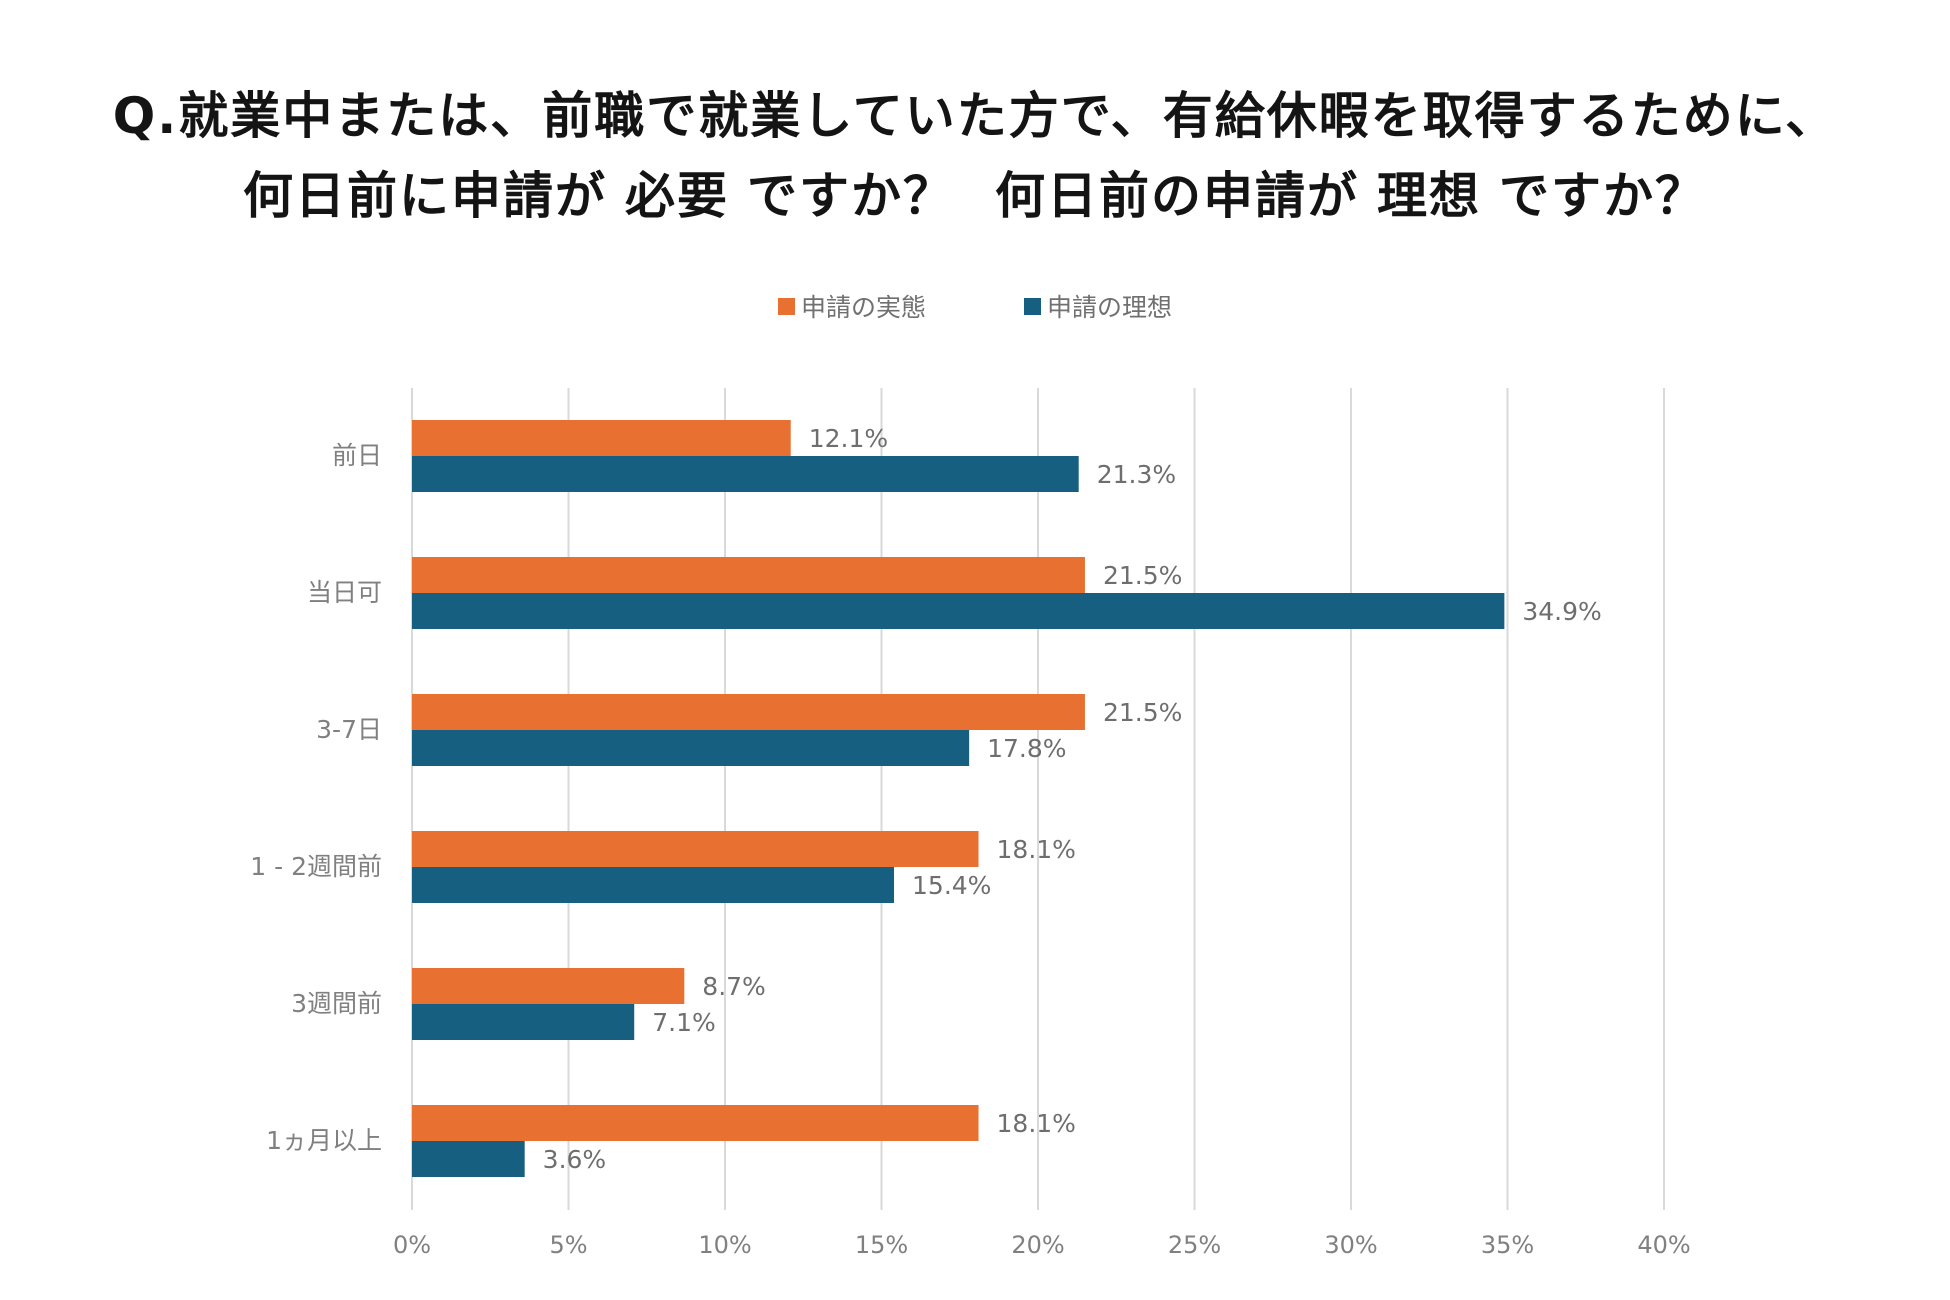  Describe the element at coordinates (851, 196) in the screenshot. I see `title-text-b: ですか？` at that location.